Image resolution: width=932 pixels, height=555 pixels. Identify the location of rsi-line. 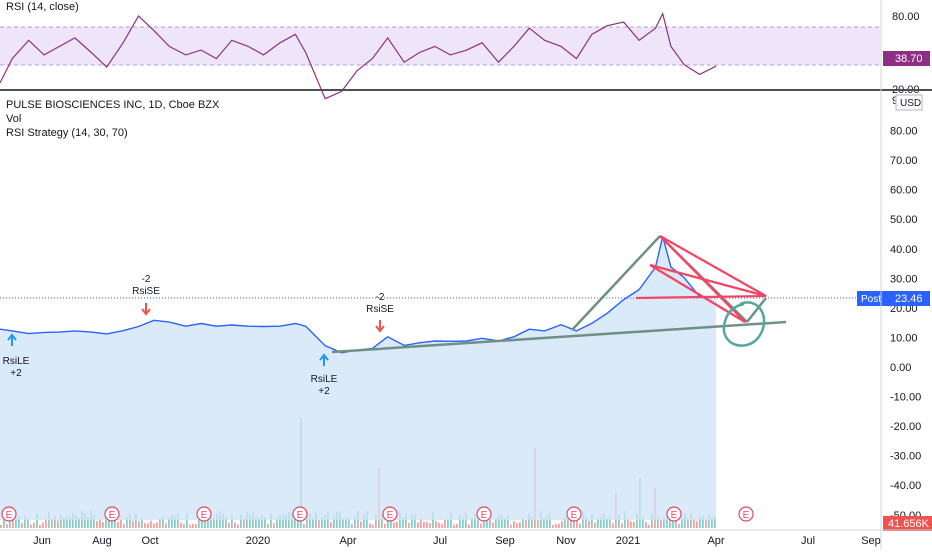
(358, 55).